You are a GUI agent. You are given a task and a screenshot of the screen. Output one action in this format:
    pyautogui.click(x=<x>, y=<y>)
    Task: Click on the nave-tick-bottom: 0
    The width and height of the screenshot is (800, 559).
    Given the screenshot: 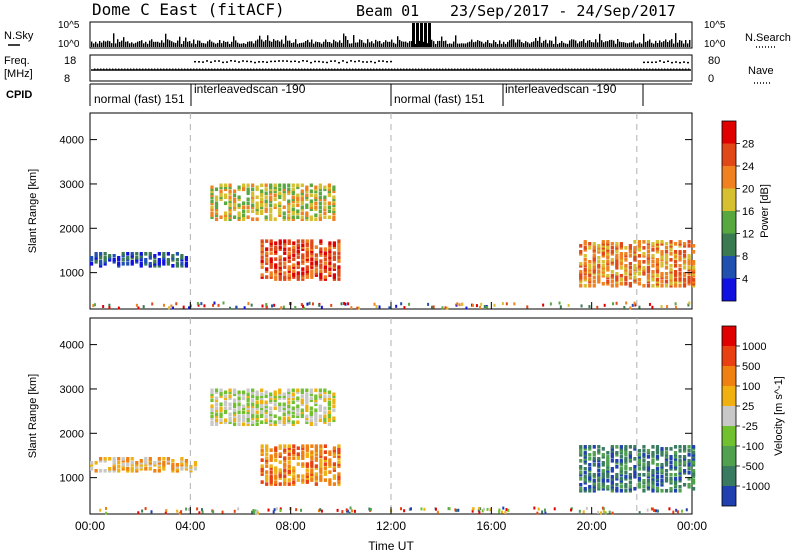 What is the action you would take?
    pyautogui.click(x=711, y=79)
    